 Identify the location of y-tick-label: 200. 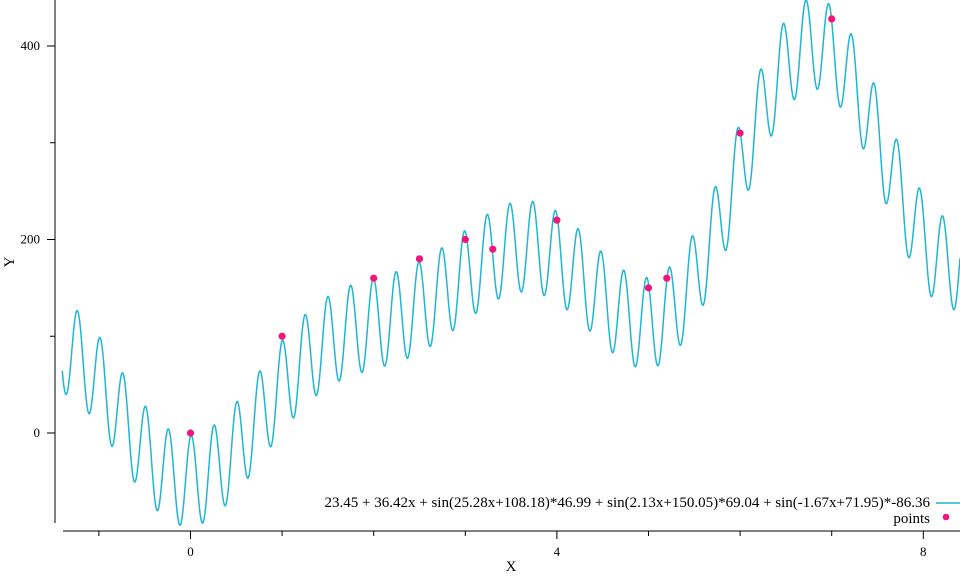
(31, 239).